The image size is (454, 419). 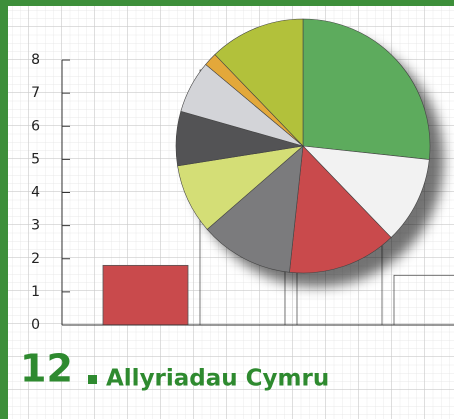 I want to click on y-tick-label: 2, so click(x=35, y=259).